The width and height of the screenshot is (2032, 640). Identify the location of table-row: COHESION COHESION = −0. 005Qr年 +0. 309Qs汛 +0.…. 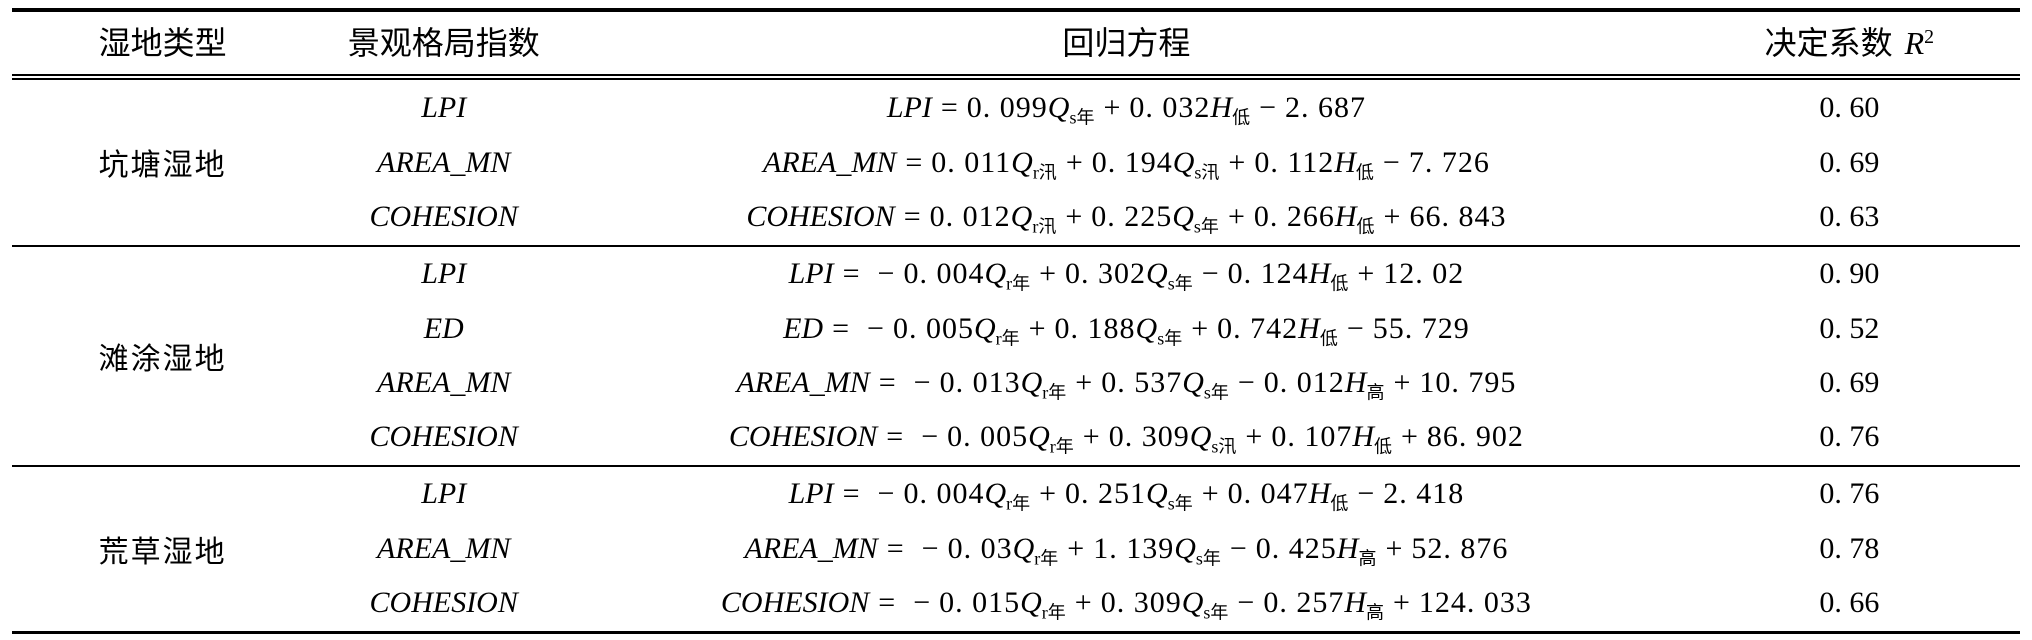
(1016, 438).